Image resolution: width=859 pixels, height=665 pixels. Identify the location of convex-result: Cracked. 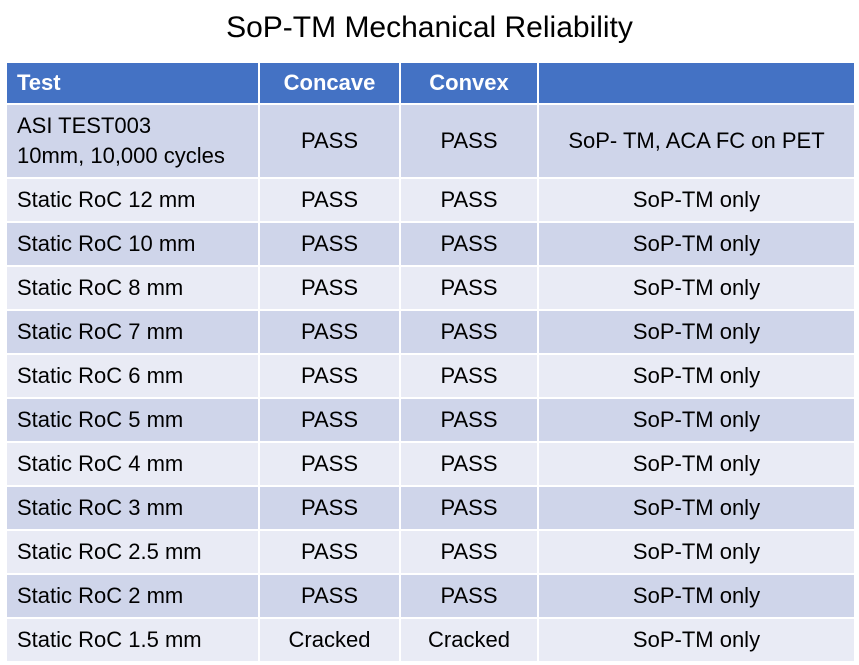
(469, 640).